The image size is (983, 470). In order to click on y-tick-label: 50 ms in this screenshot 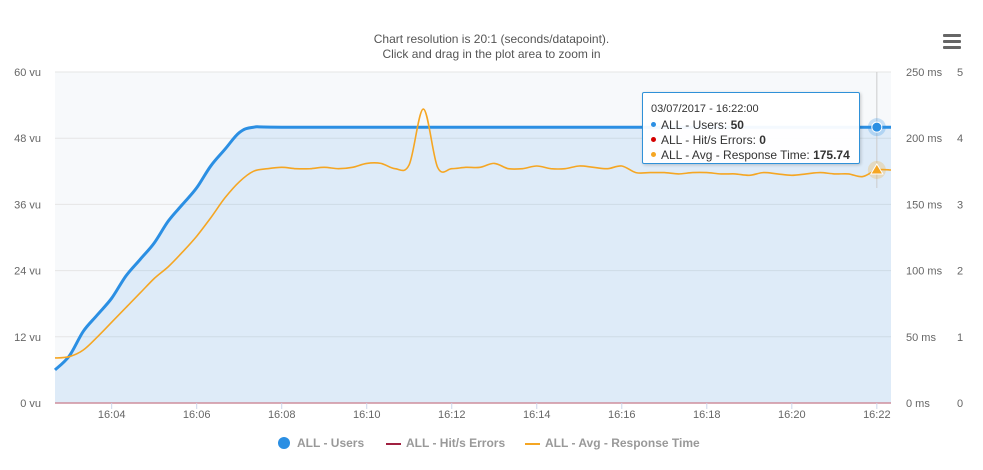, I will do `click(921, 338)`.